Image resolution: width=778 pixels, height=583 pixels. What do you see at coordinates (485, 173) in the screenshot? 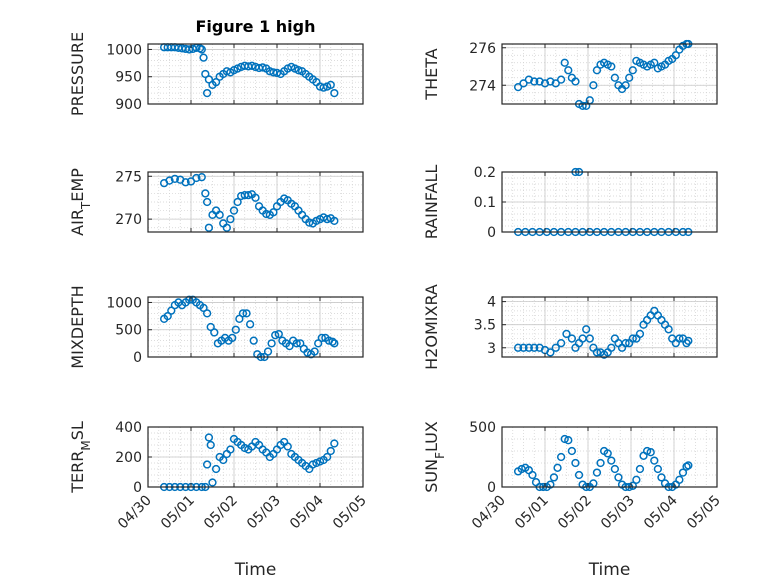
I see `y-tick-label: 0.2` at bounding box center [485, 173].